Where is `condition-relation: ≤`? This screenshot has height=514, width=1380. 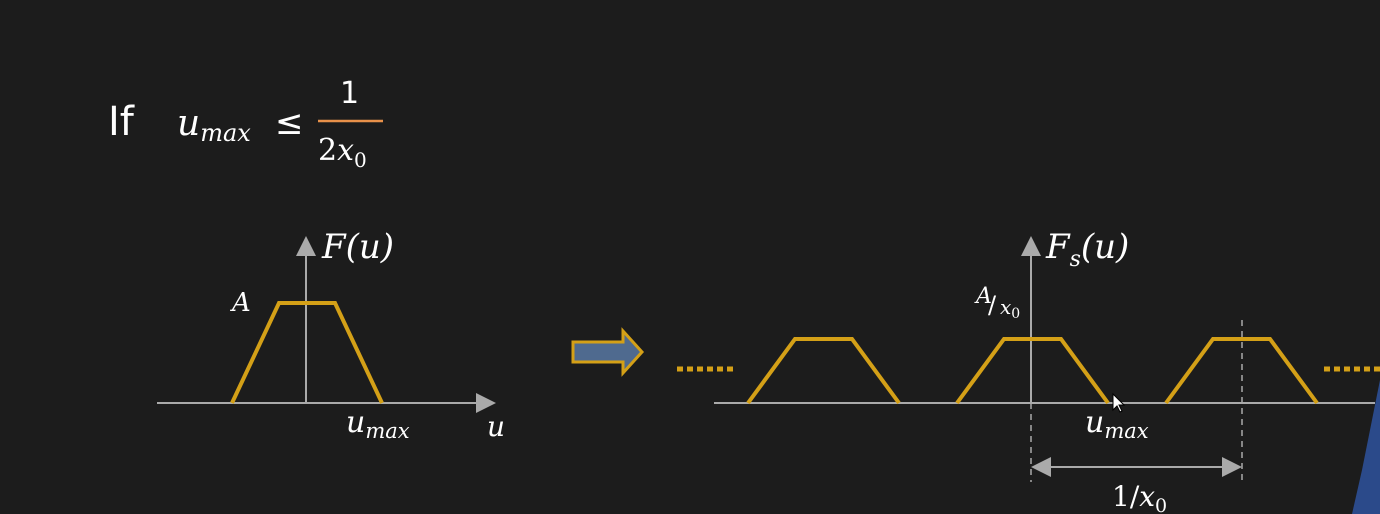
condition-relation: ≤ is located at coordinates (289, 123).